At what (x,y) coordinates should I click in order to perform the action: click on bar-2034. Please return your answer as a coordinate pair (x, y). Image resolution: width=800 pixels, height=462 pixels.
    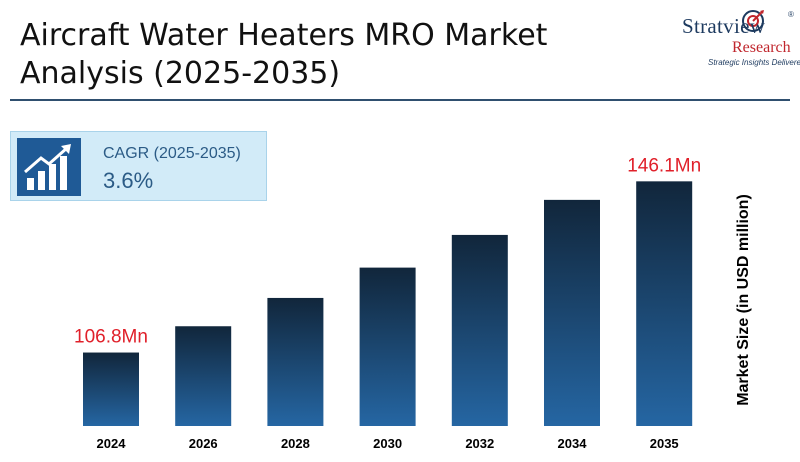
    Looking at the image, I should click on (572, 312).